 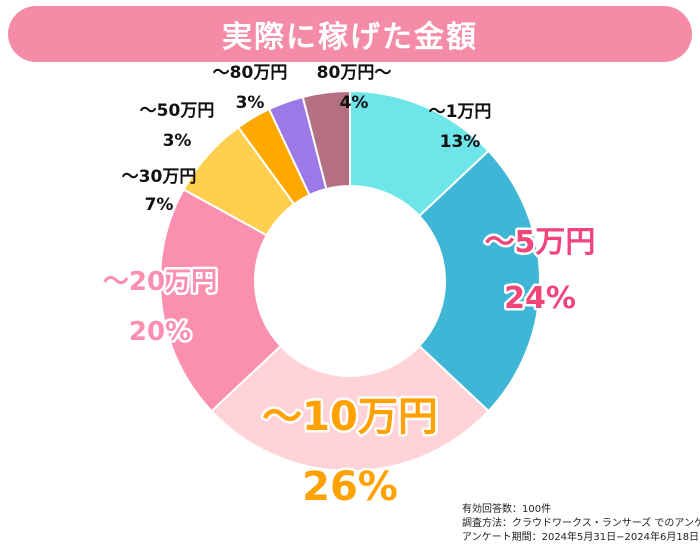 I want to click on slice-label-3: 〜20万円, so click(x=160, y=282).